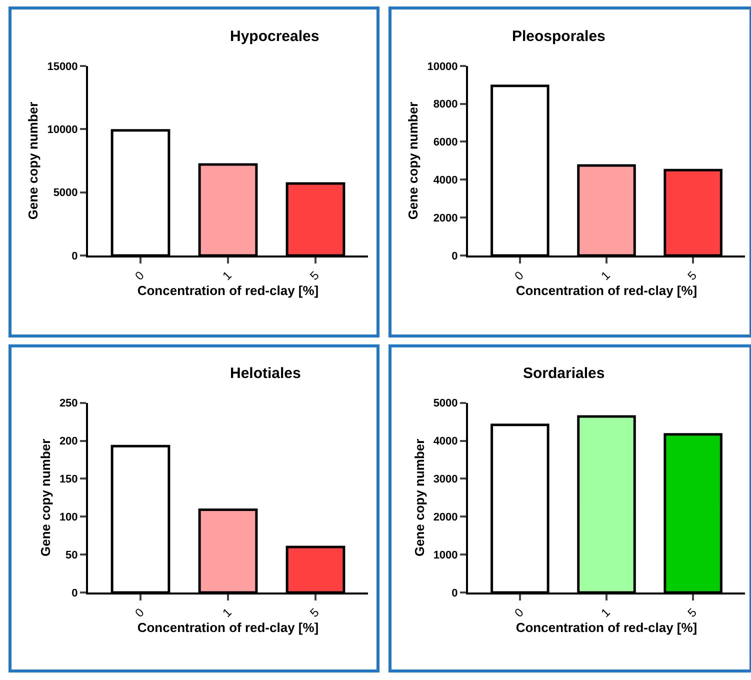  What do you see at coordinates (62, 66) in the screenshot?
I see `y-tick-label: 15000` at bounding box center [62, 66].